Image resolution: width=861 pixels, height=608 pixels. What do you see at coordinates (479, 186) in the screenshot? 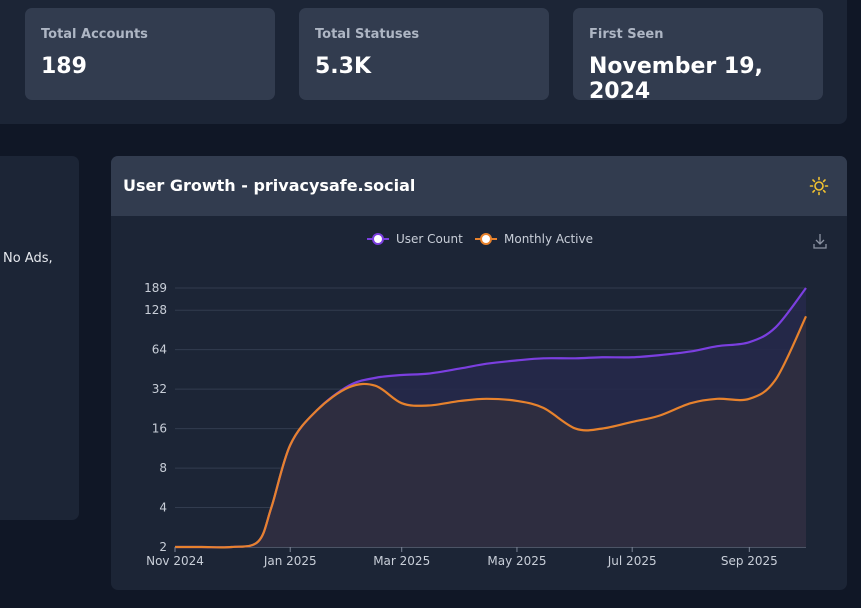
I see `chart-header: User Growth - privacysafe.social` at bounding box center [479, 186].